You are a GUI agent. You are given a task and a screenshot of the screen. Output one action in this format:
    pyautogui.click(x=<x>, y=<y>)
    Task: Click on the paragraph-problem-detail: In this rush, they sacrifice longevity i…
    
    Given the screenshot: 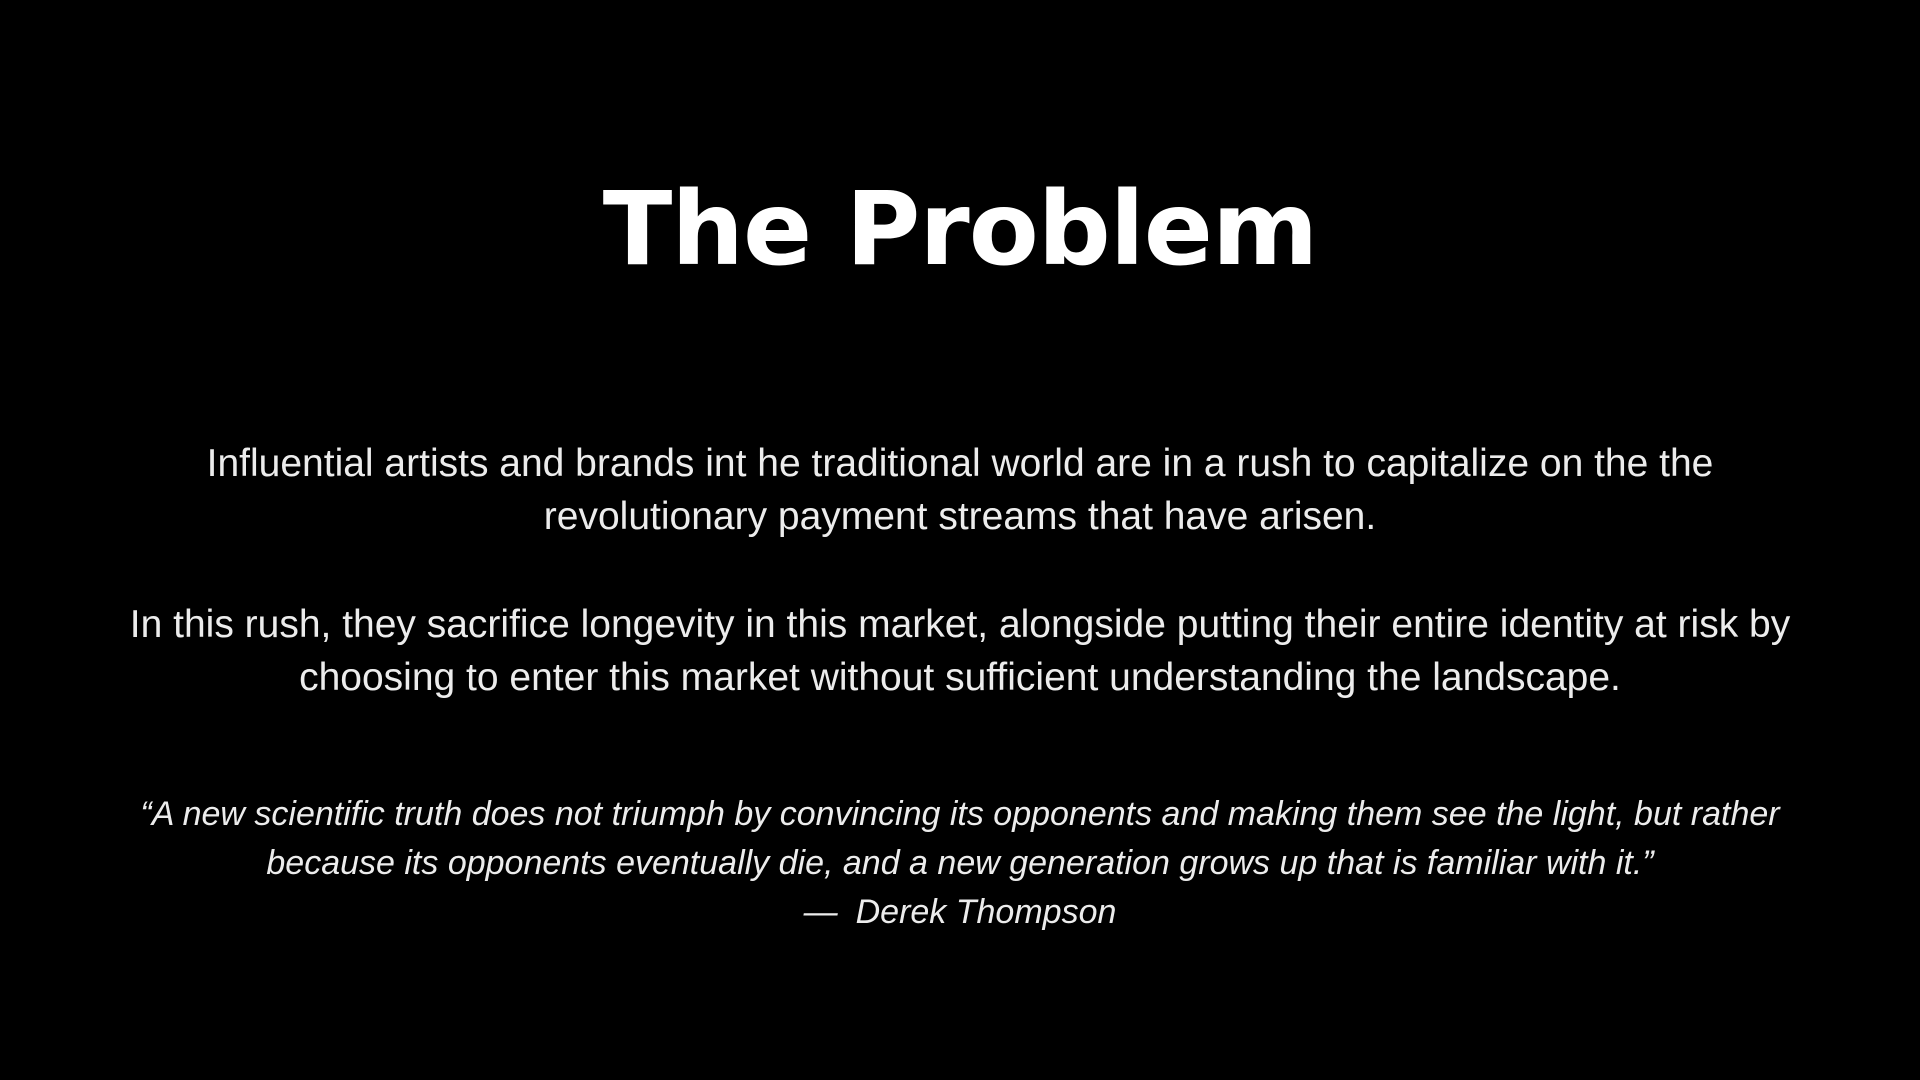 What is the action you would take?
    pyautogui.click(x=960, y=651)
    